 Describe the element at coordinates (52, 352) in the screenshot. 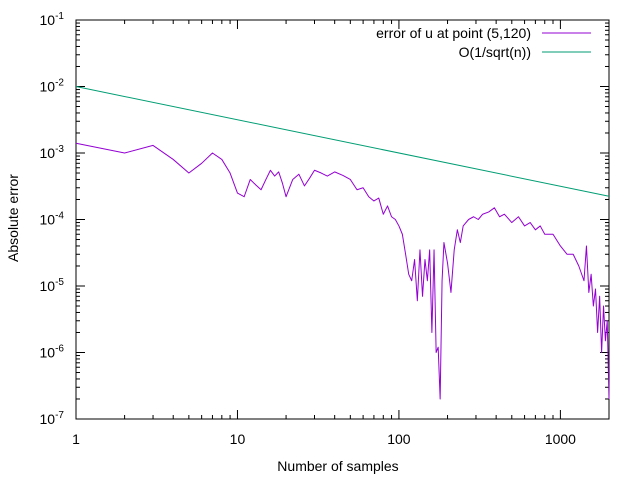

I see `y-tick-label: 10⁻⁶` at that location.